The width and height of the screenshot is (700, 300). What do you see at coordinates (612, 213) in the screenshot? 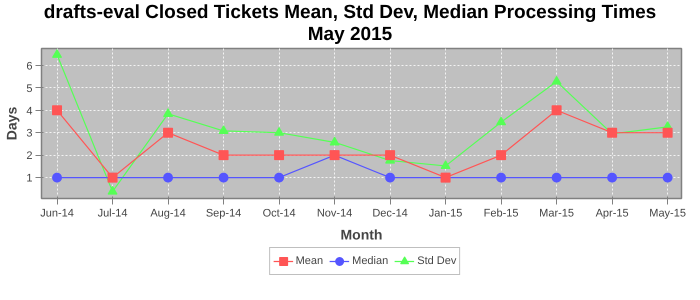
I see `x-tick-label: Apr-15` at bounding box center [612, 213].